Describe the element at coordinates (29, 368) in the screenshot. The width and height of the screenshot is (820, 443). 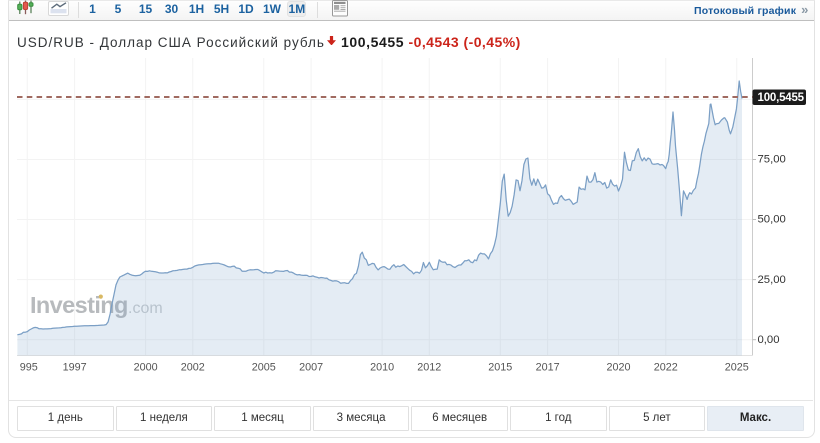
I see `svg-text: 995` at that location.